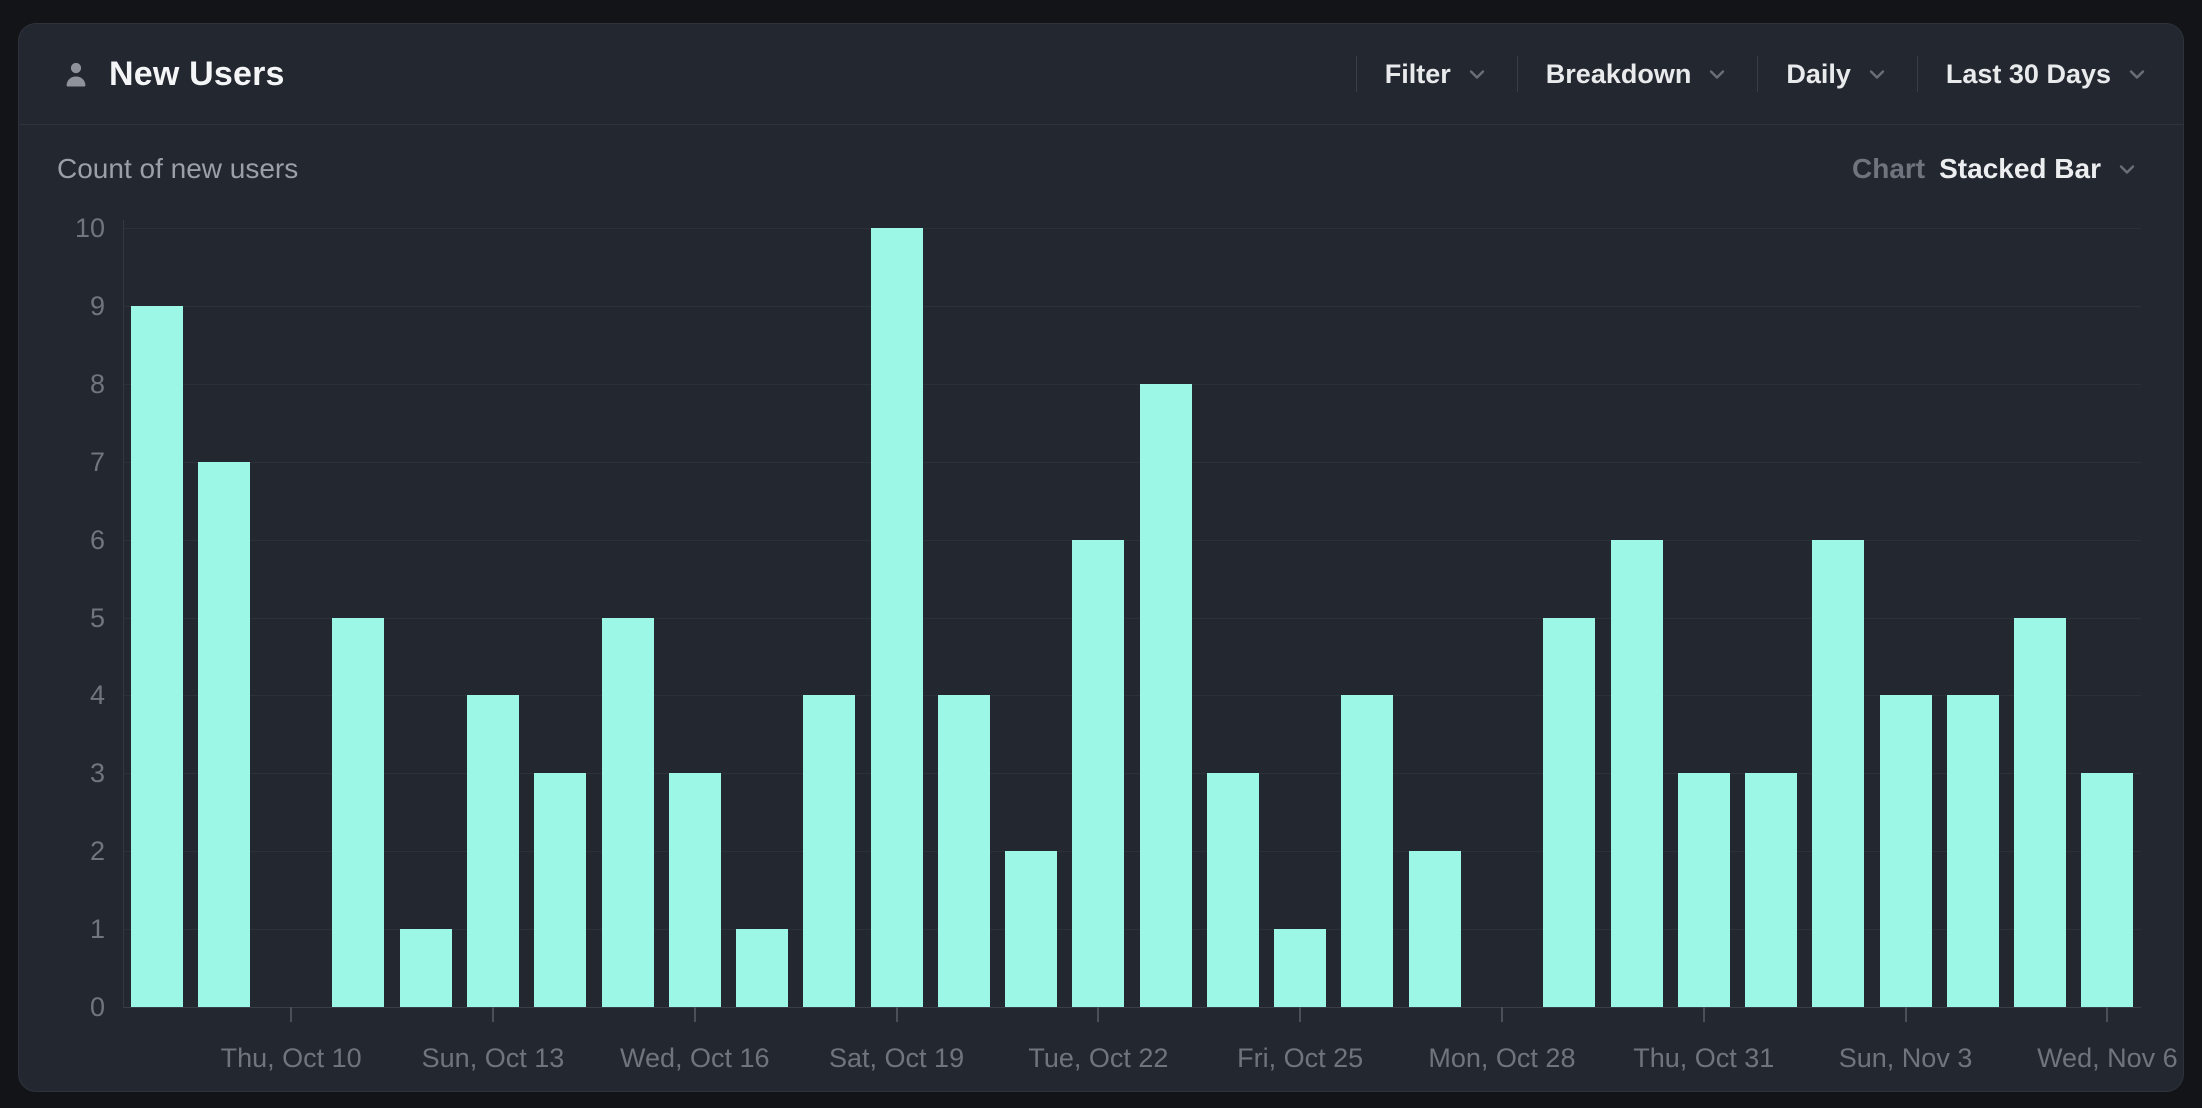  I want to click on y-axis-label-1: 1, so click(97, 929).